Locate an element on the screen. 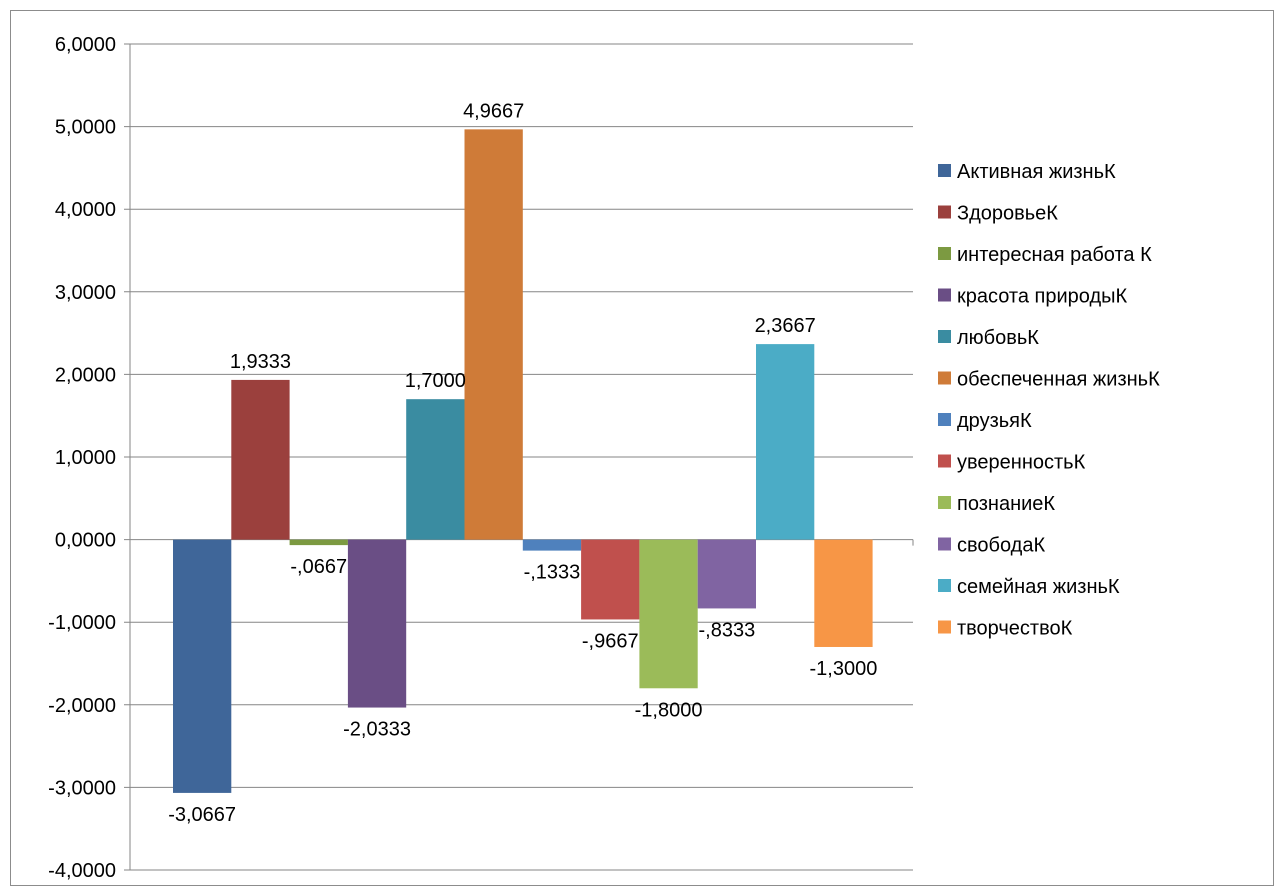 This screenshot has height=889, width=1277. legend-label: творчествоК is located at coordinates (1015, 629).